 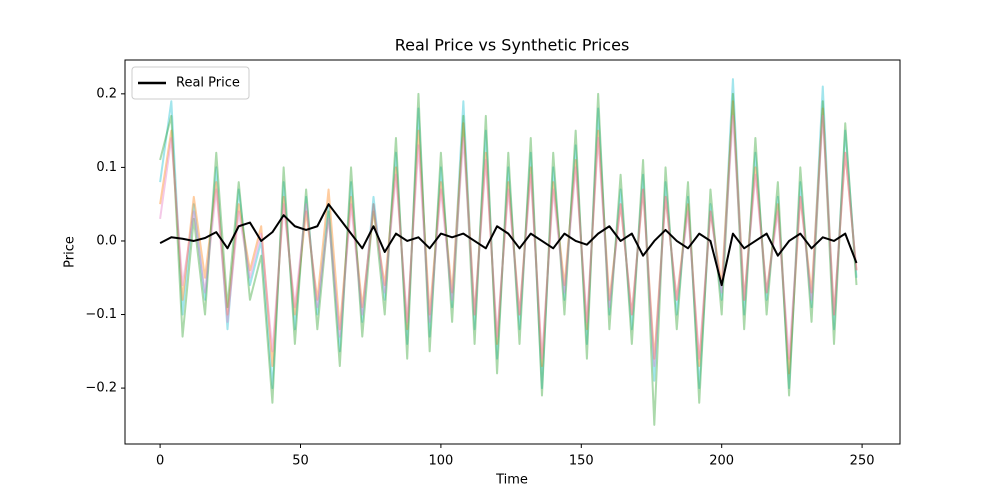 I want to click on x-tick-label: 50, so click(x=300, y=461).